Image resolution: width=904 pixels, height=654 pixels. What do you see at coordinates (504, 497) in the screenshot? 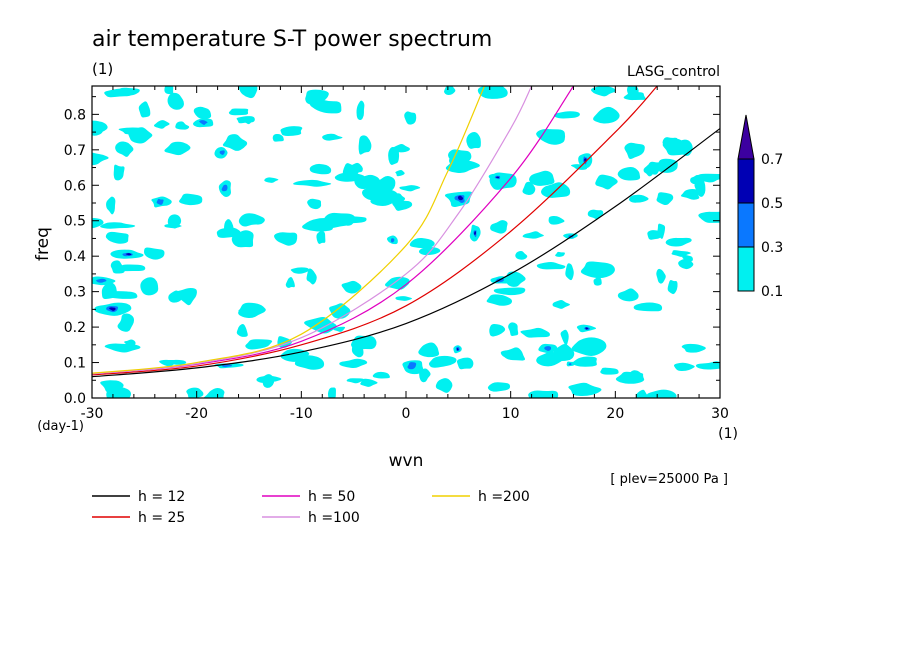
I see `legend-label: h =200` at bounding box center [504, 497].